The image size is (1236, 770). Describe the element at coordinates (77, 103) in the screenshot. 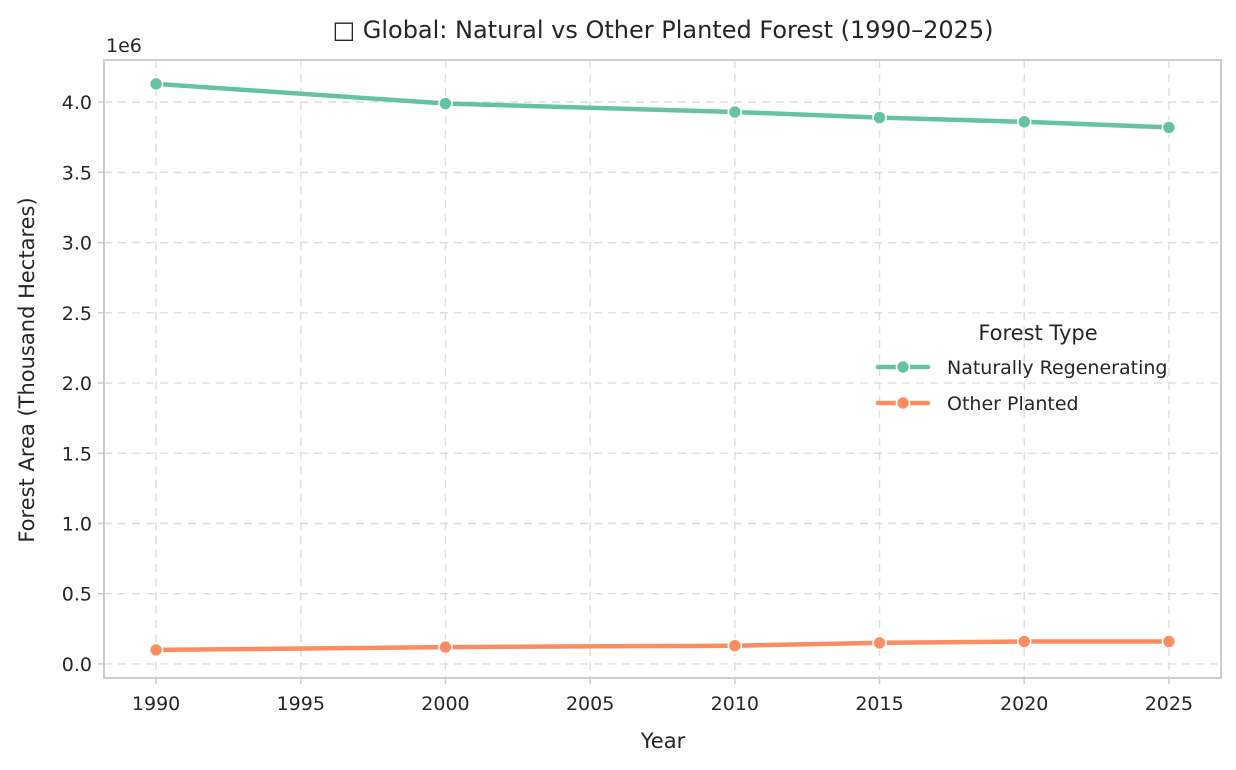

I see `y-tick-label: 4.0` at that location.